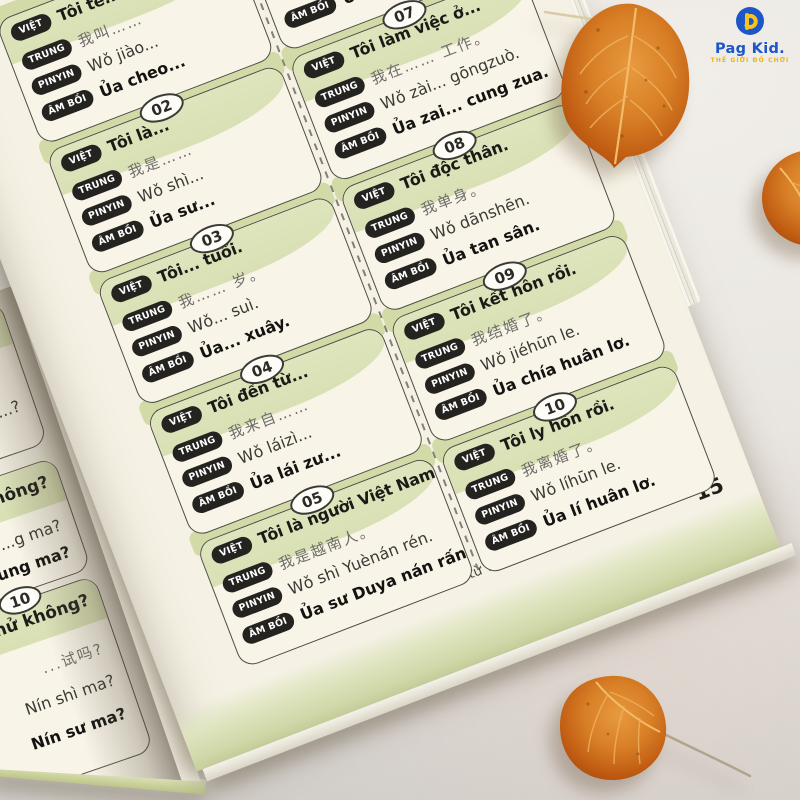 This screenshot has height=800, width=800. I want to click on autumn-leaf-top-icon, so click(616, 86).